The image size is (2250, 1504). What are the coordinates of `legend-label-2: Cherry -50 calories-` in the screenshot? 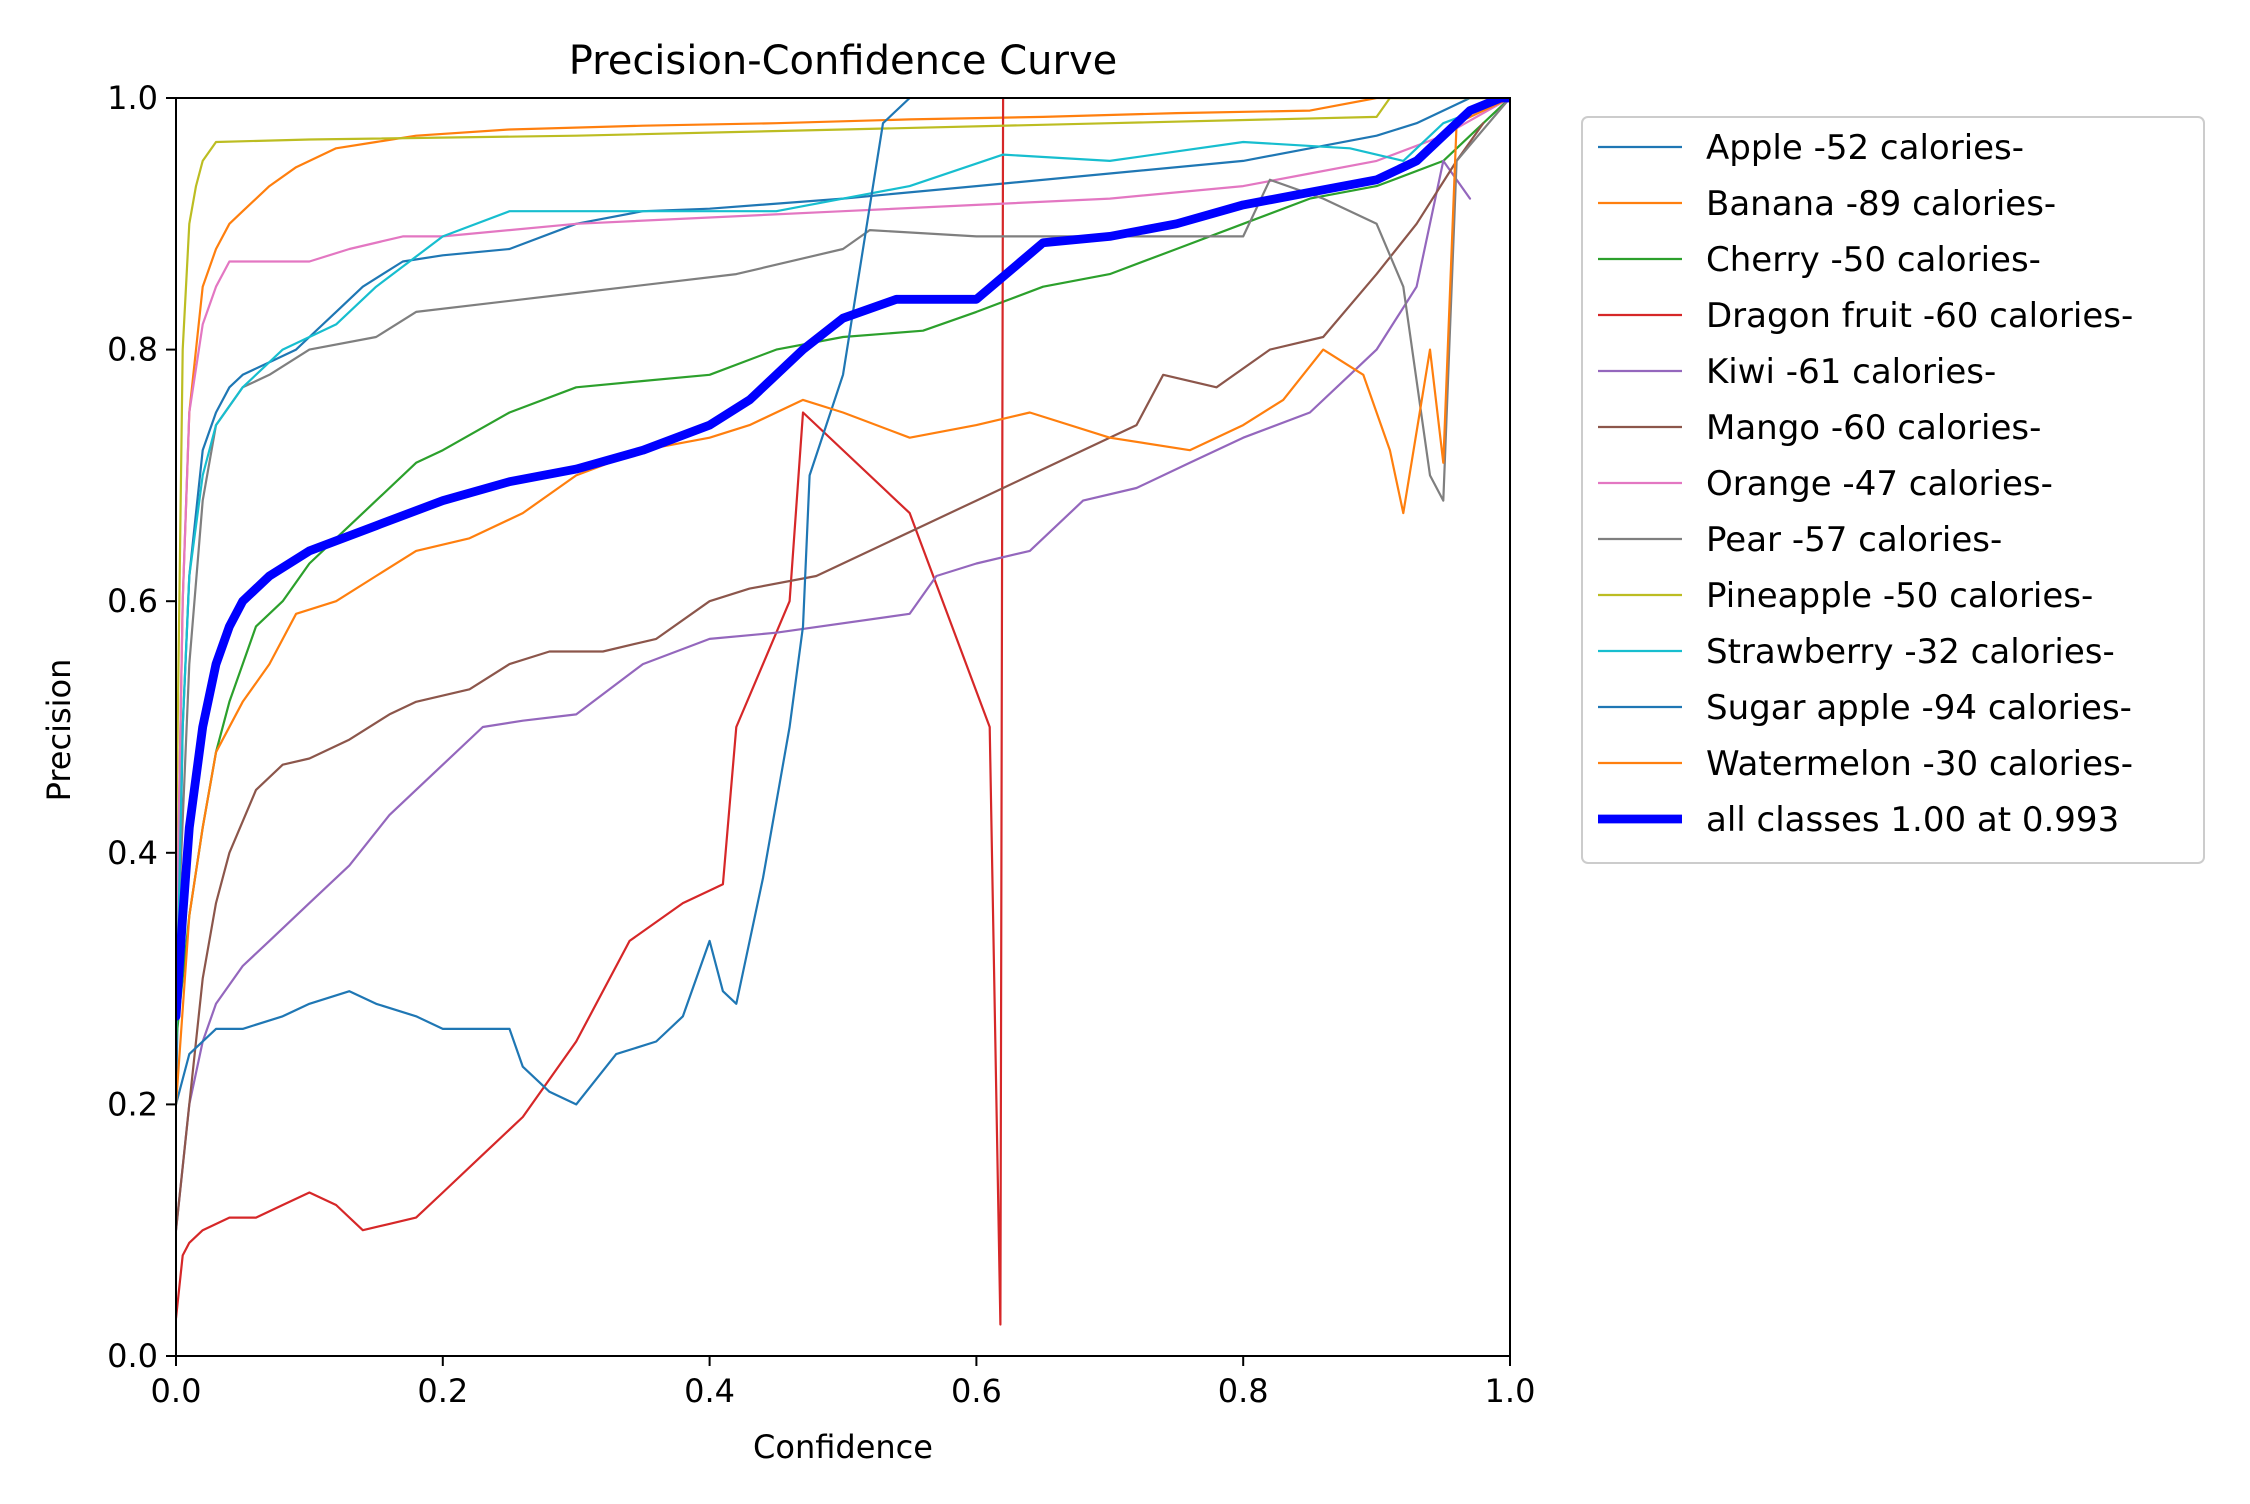 It's located at (1873, 260).